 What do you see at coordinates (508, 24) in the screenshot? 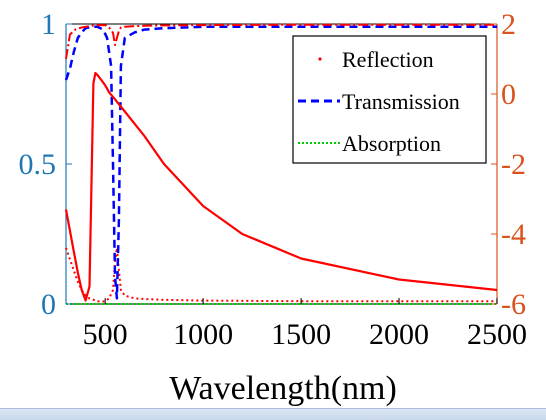
I see `y-right-tick-label: 2` at bounding box center [508, 24].